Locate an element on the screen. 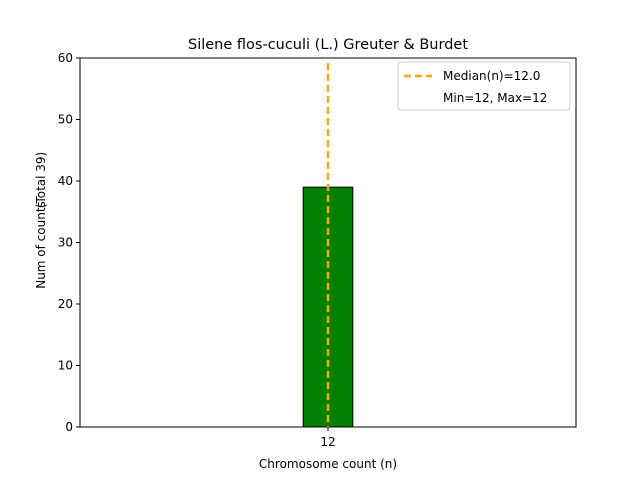  x-tick-label: 12 is located at coordinates (327, 442).